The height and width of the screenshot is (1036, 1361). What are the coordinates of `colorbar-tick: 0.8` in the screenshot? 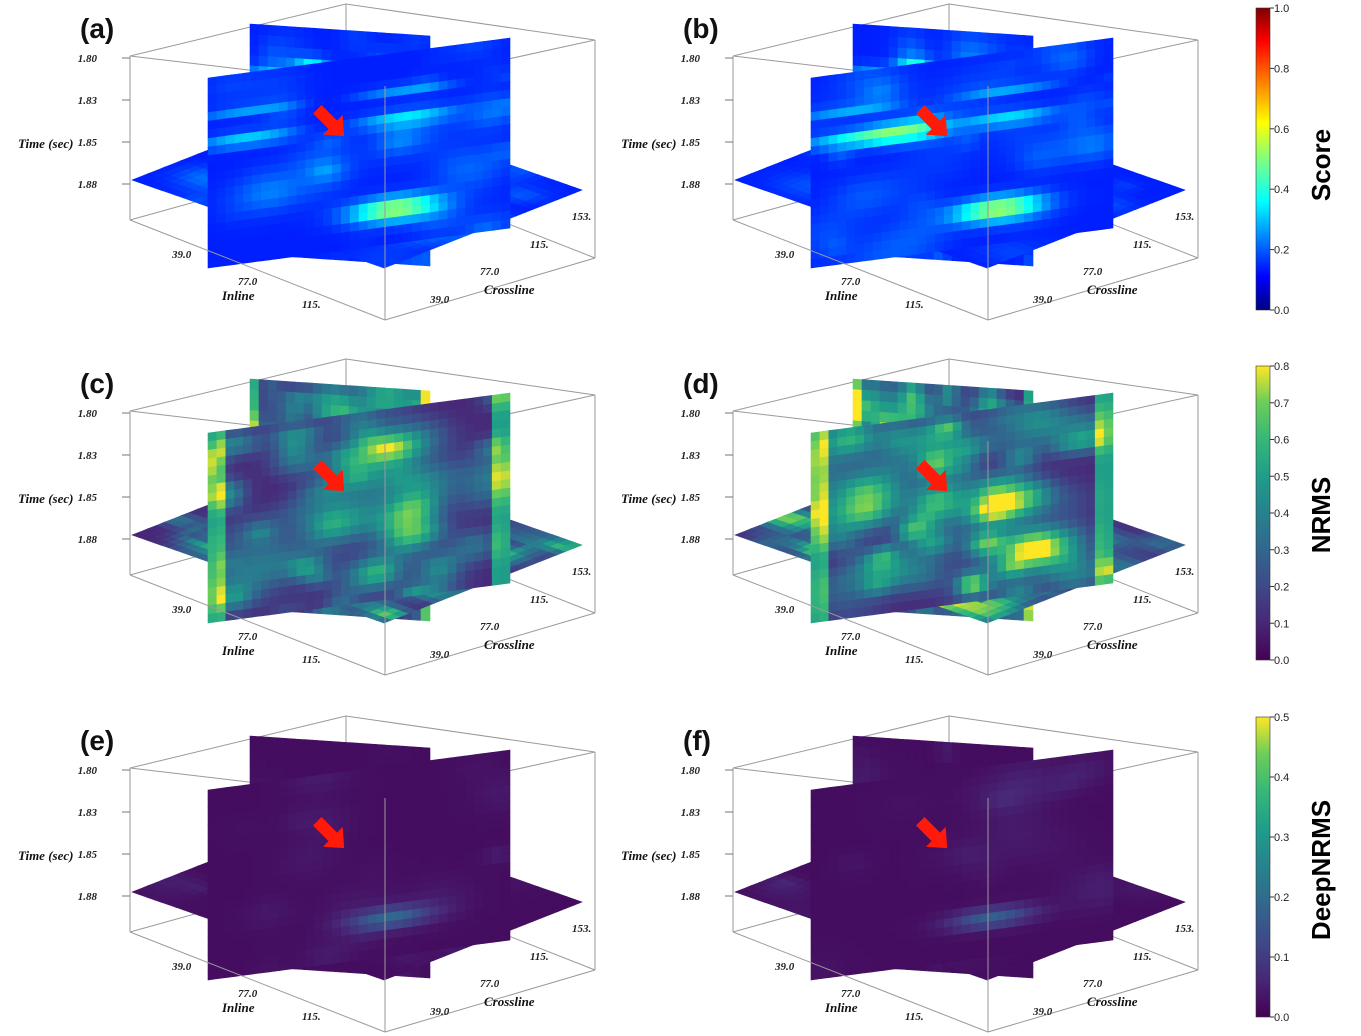 It's located at (1281, 69).